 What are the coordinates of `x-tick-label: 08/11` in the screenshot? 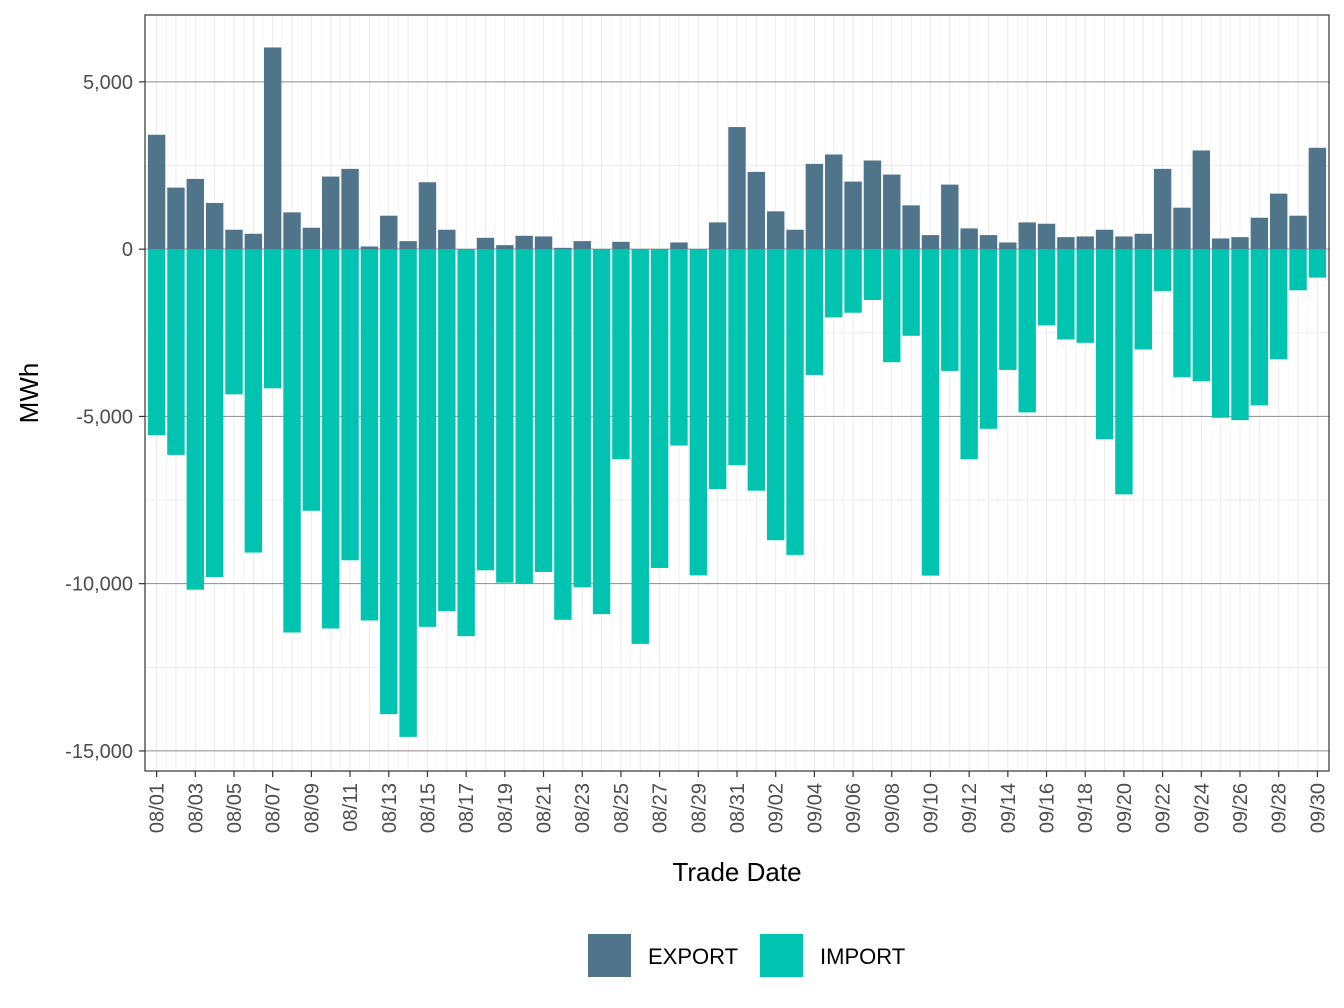 It's located at (351, 807).